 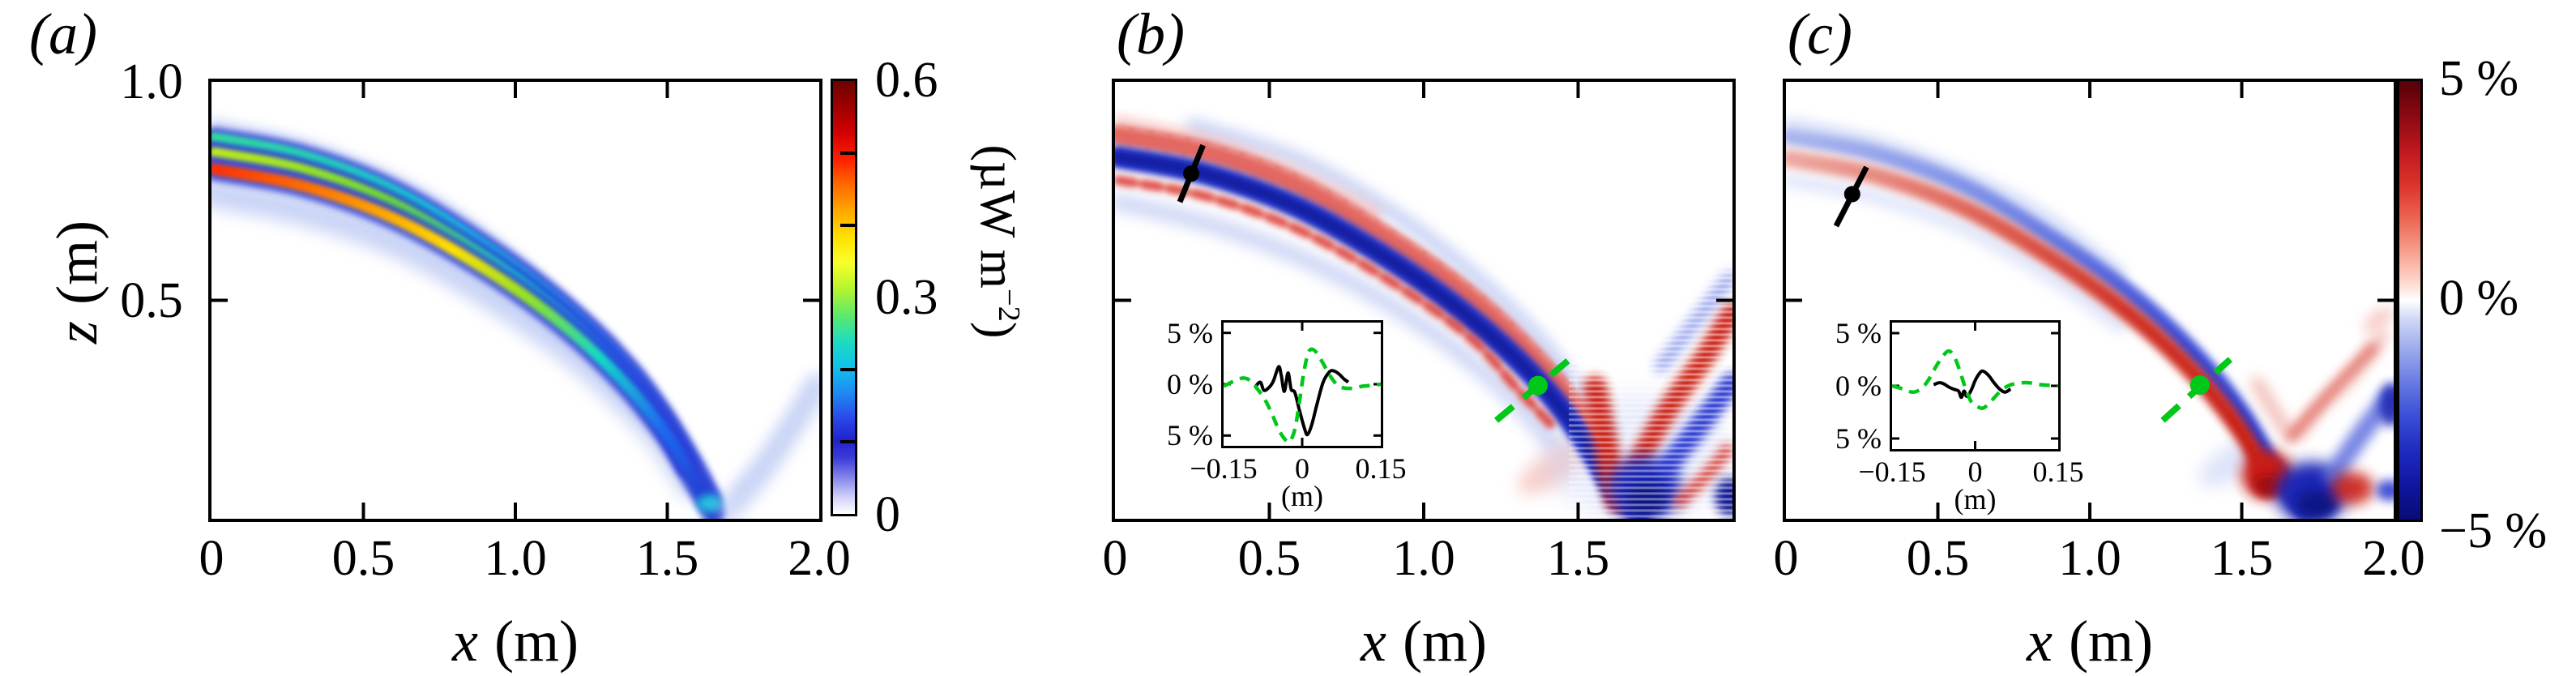 I want to click on y-tick-label: 0.5, so click(x=151, y=300).